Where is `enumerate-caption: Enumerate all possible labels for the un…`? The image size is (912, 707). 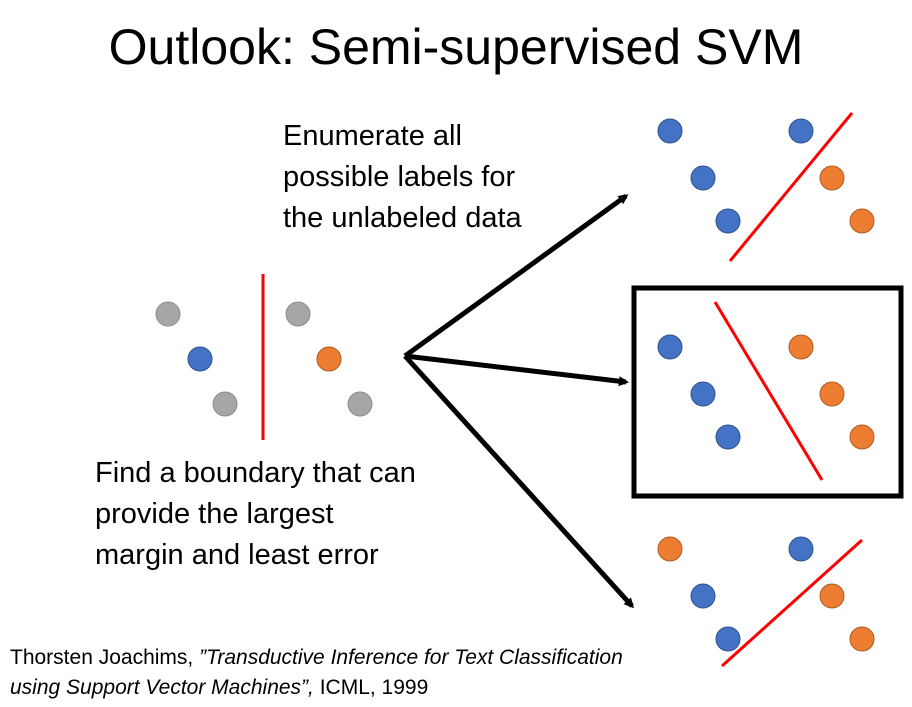 enumerate-caption: Enumerate all possible labels for the un… is located at coordinates (402, 177).